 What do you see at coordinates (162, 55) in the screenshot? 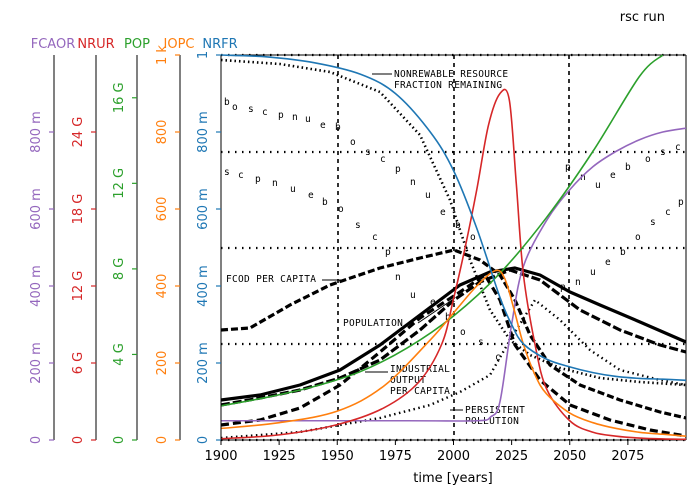
I see `y-tick-label: 1 k` at bounding box center [162, 55].